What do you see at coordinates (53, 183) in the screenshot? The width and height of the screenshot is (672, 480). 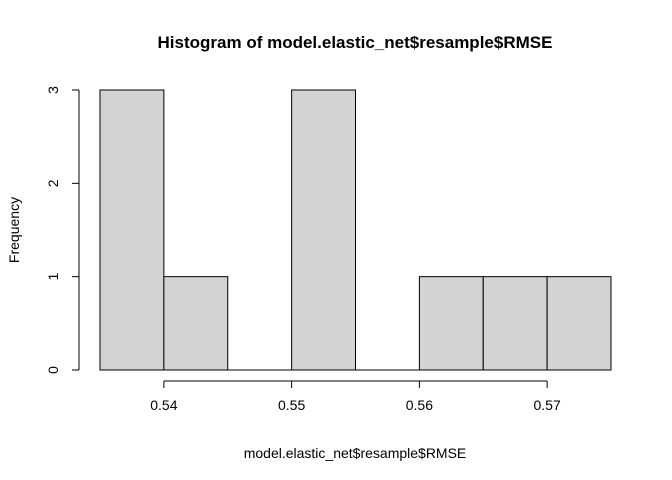 I see `y-tick-label: 2` at bounding box center [53, 183].